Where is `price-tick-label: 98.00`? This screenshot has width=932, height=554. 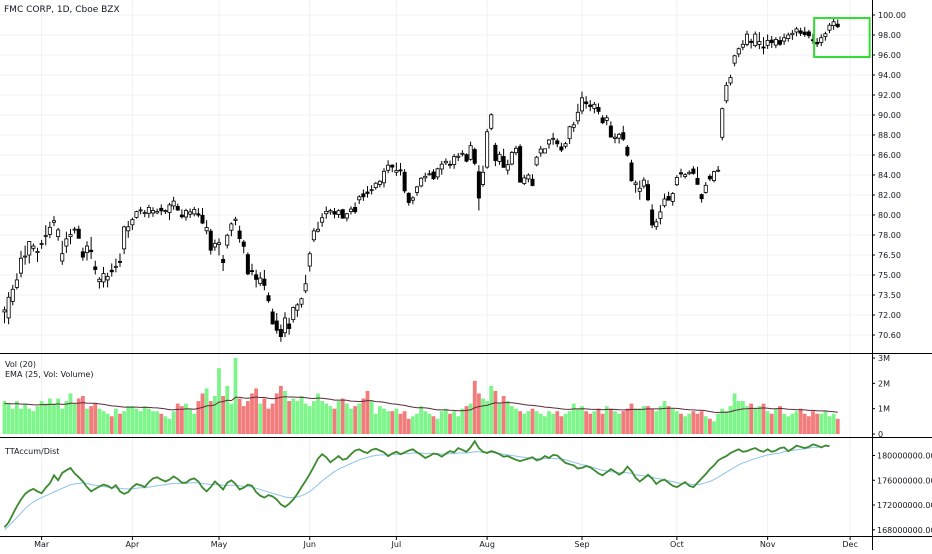
price-tick-label: 98.00 is located at coordinates (889, 35).